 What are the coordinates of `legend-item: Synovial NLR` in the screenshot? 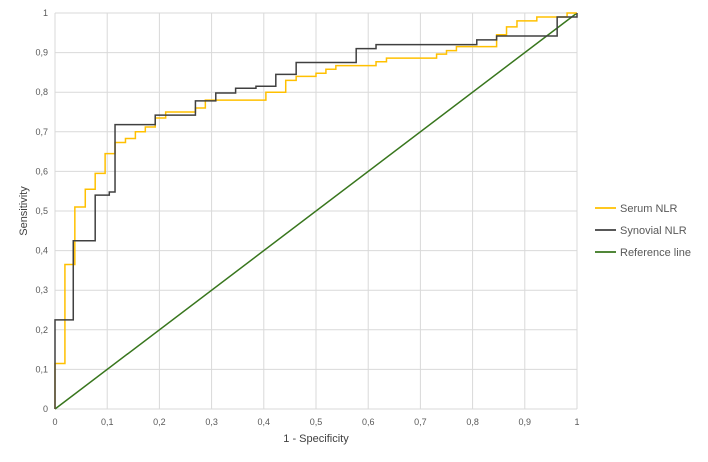 It's located at (641, 231).